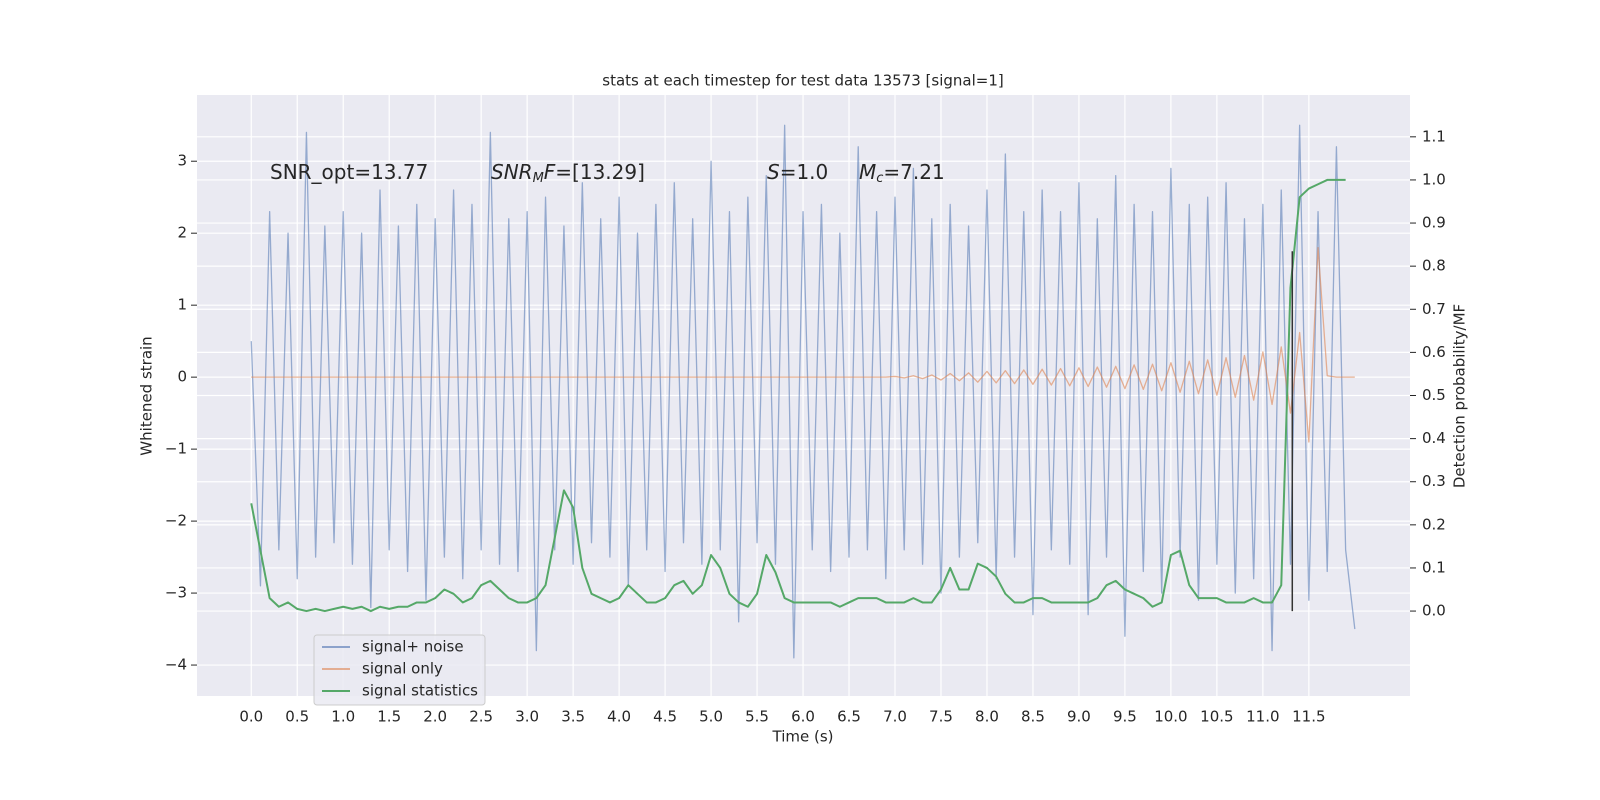 The height and width of the screenshot is (800, 1600). What do you see at coordinates (757, 717) in the screenshot?
I see `x-tick-label: 5.5` at bounding box center [757, 717].